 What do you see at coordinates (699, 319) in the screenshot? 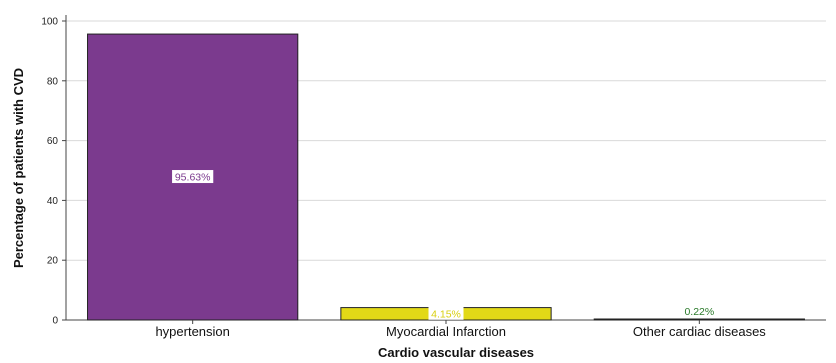
I see `bar-other-cardiac-diseases` at bounding box center [699, 319].